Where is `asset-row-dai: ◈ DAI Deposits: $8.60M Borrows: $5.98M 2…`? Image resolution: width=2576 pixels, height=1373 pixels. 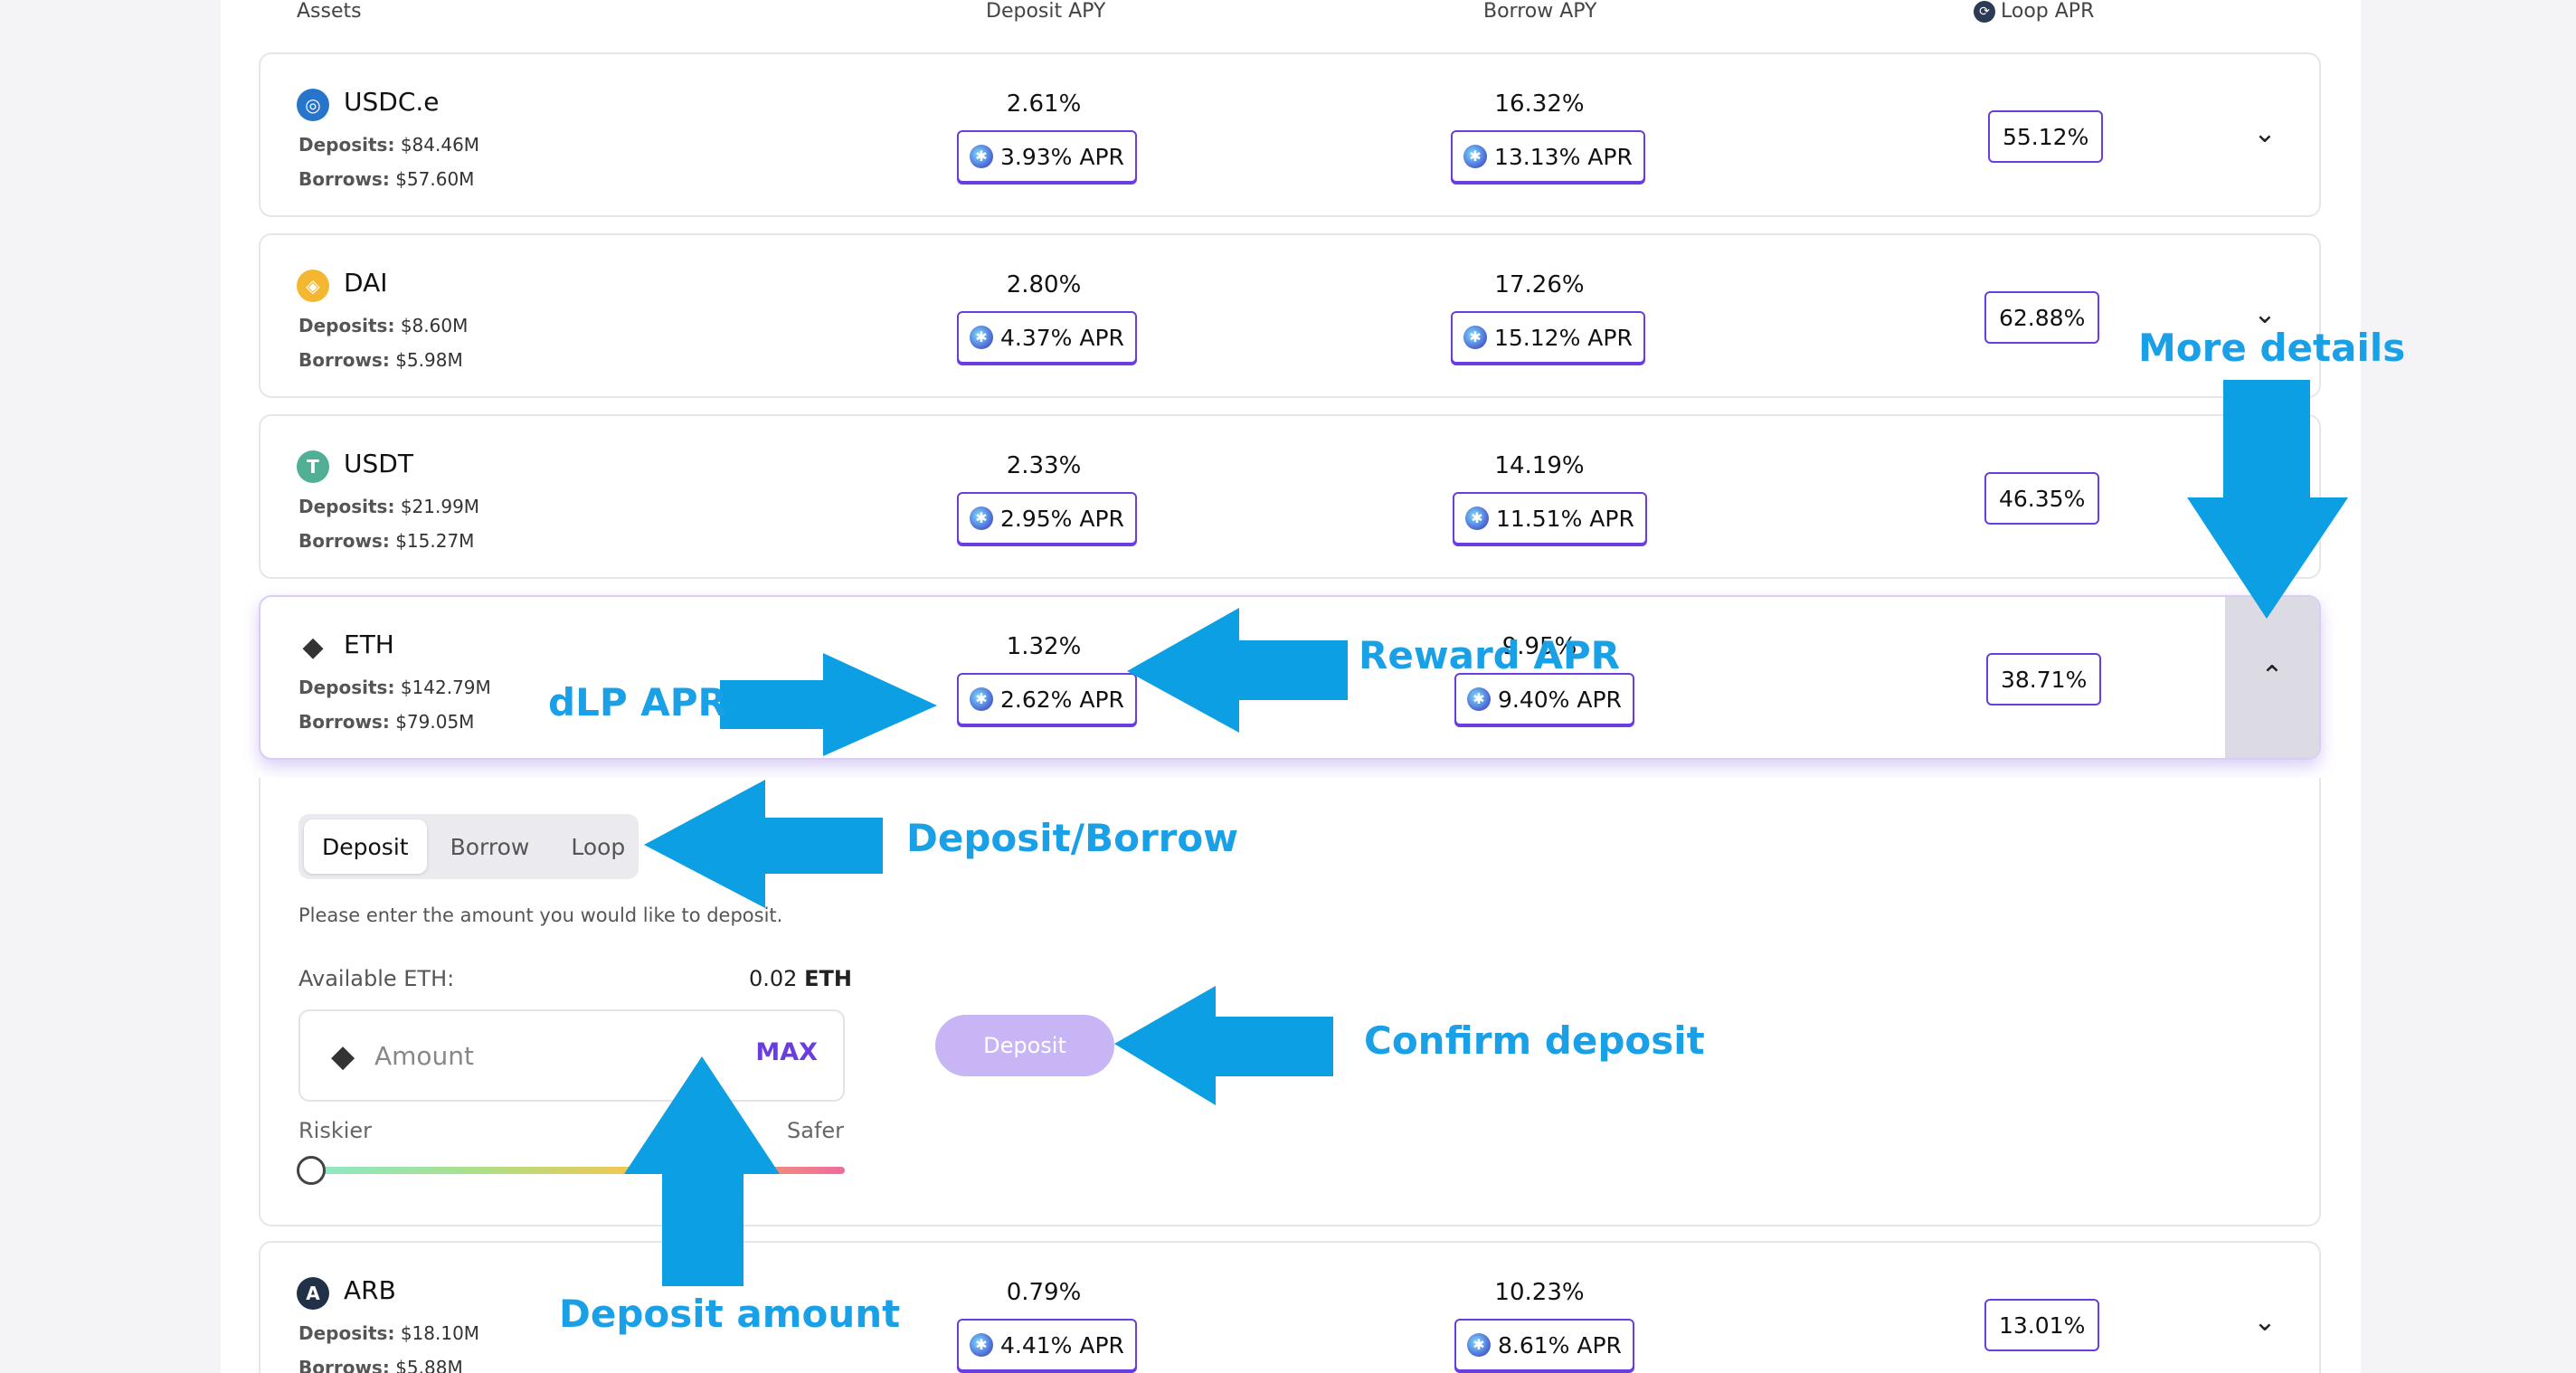
asset-row-dai: ◈ DAI Deposits: $8.60M Borrows: $5.98M 2… is located at coordinates (1290, 315).